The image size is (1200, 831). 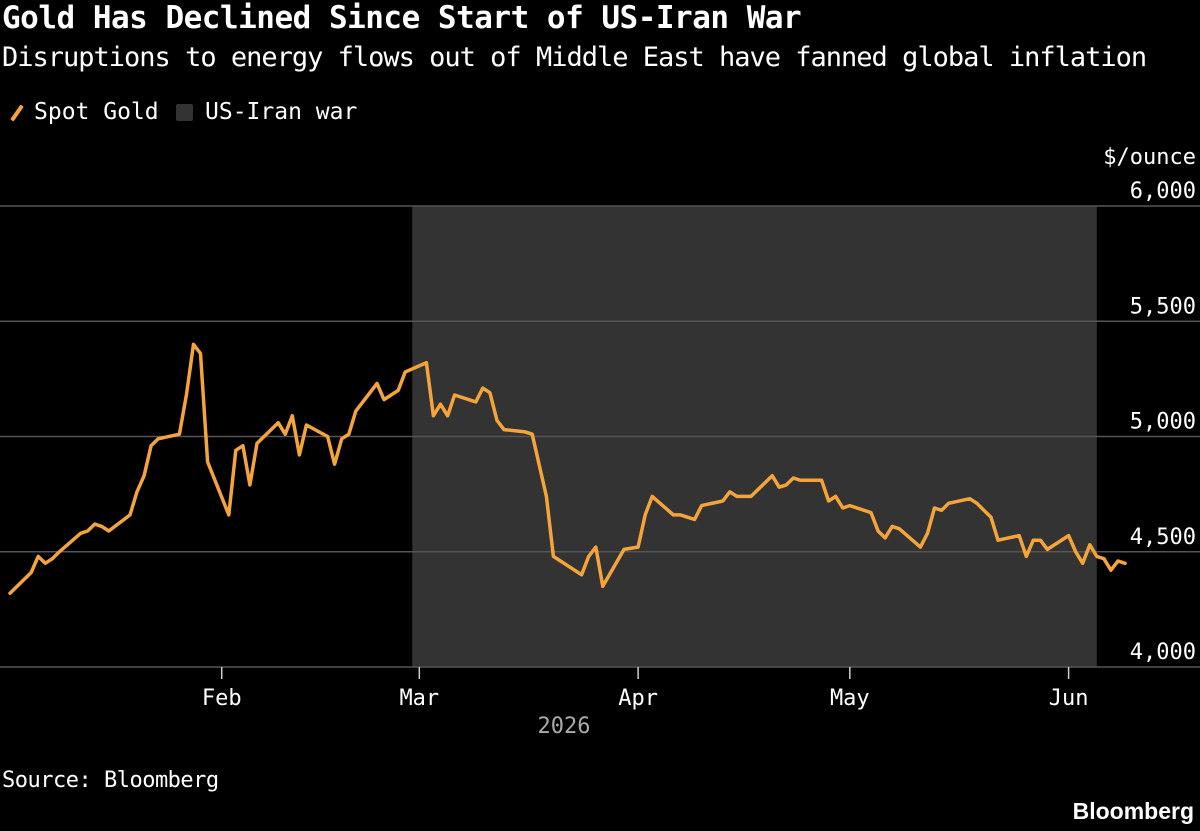 What do you see at coordinates (1133, 811) in the screenshot?
I see `bloomberg-logo: Bloomberg` at bounding box center [1133, 811].